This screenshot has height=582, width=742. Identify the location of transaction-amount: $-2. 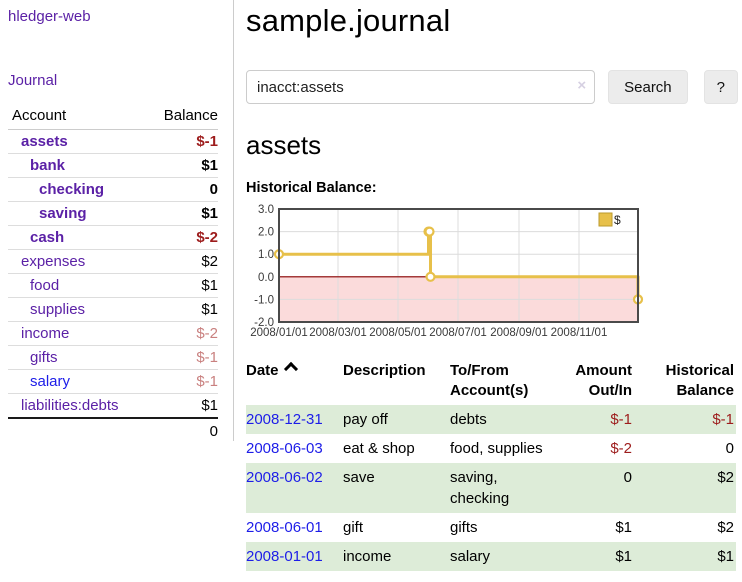
(621, 448).